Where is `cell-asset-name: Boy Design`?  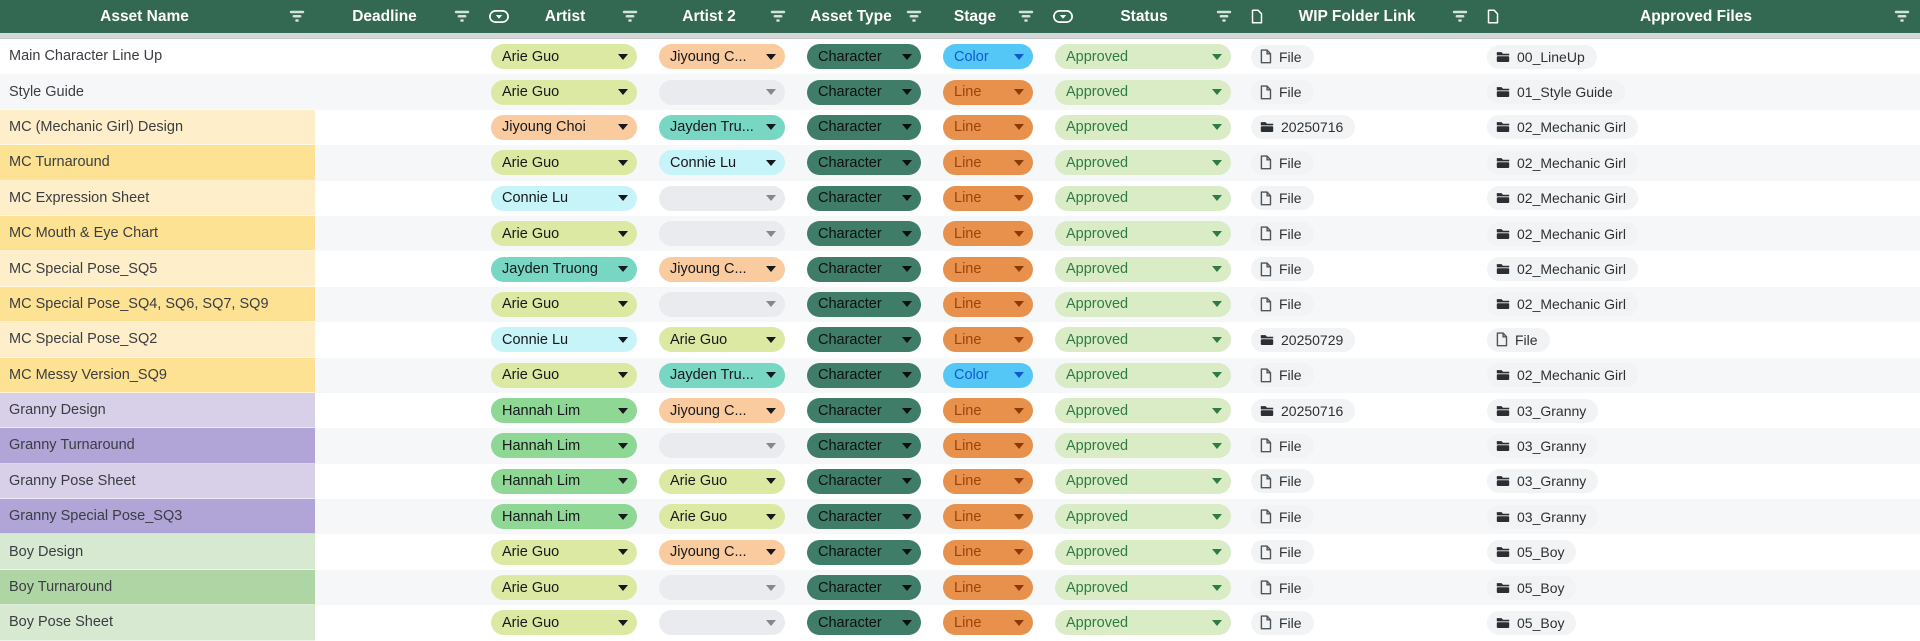
cell-asset-name: Boy Design is located at coordinates (157, 552).